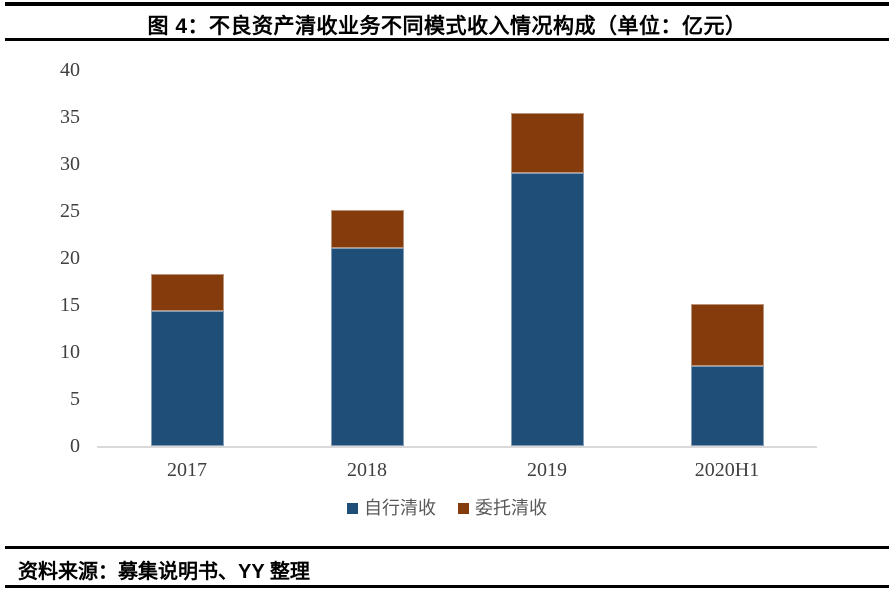 The width and height of the screenshot is (894, 592). What do you see at coordinates (447, 39) in the screenshot?
I see `title-underline-rule` at bounding box center [447, 39].